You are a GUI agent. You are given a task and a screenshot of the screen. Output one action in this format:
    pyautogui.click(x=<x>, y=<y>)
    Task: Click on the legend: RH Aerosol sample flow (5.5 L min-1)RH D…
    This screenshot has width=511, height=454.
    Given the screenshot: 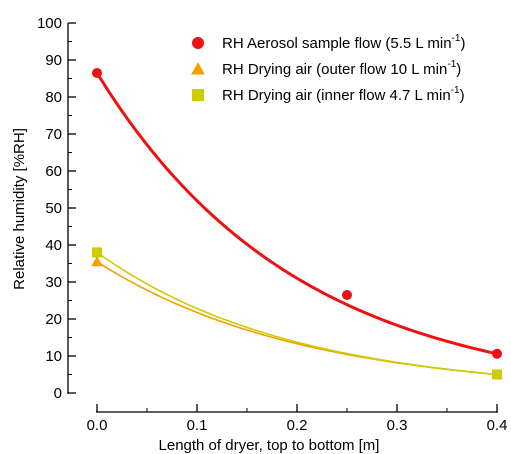 What is the action you would take?
    pyautogui.click(x=328, y=68)
    